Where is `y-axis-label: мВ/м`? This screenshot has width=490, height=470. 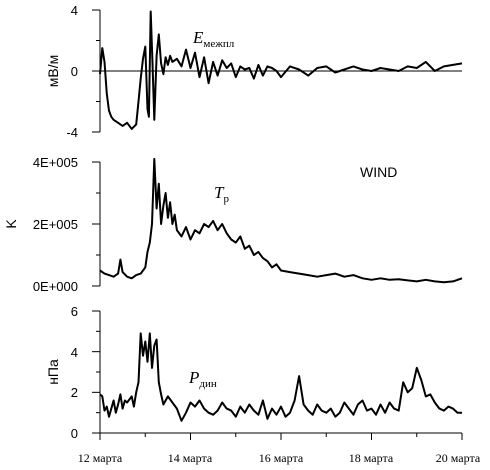
y-axis-label: мВ/м is located at coordinates (53, 71).